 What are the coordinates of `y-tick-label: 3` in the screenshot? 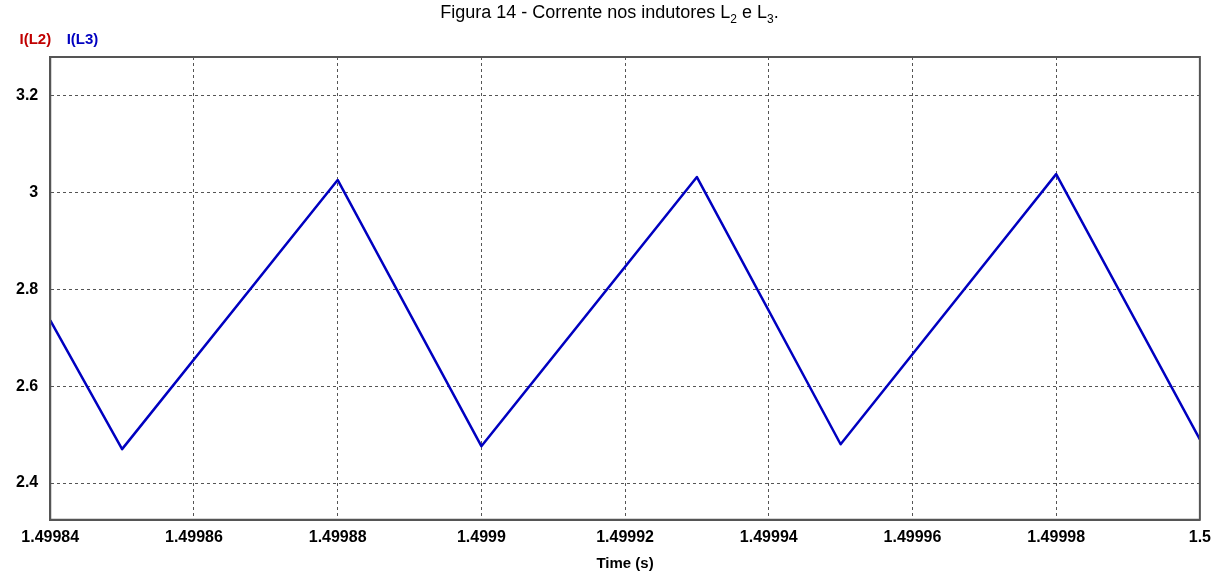 It's located at (34, 191).